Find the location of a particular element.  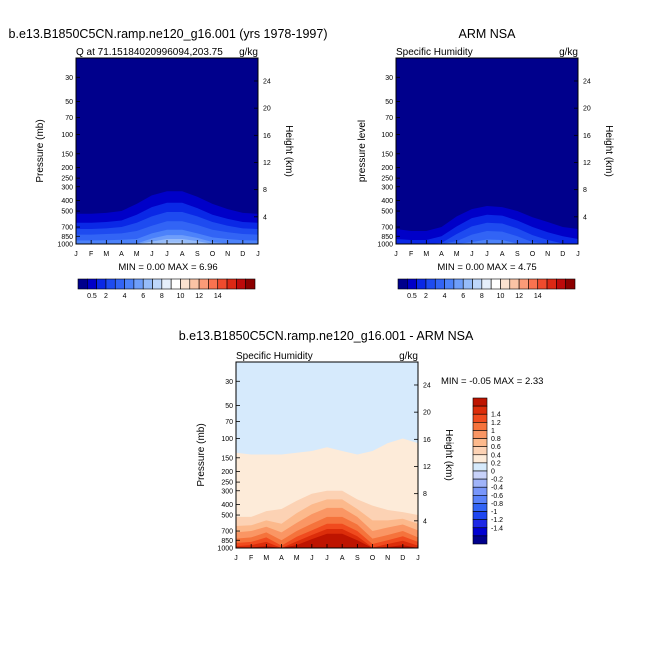

p3-pressure-tick-label: 700 is located at coordinates (227, 532).